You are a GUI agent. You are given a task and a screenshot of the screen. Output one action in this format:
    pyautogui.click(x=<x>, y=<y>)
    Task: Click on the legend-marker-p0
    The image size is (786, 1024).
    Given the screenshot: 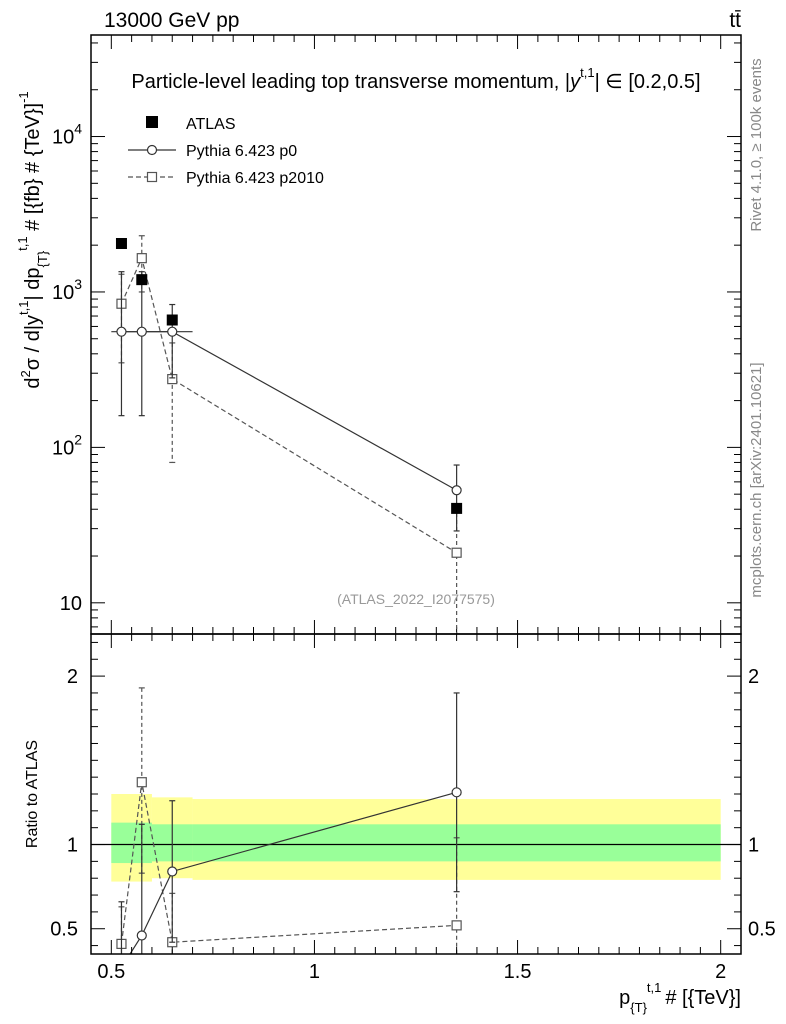 What is the action you would take?
    pyautogui.click(x=152, y=150)
    